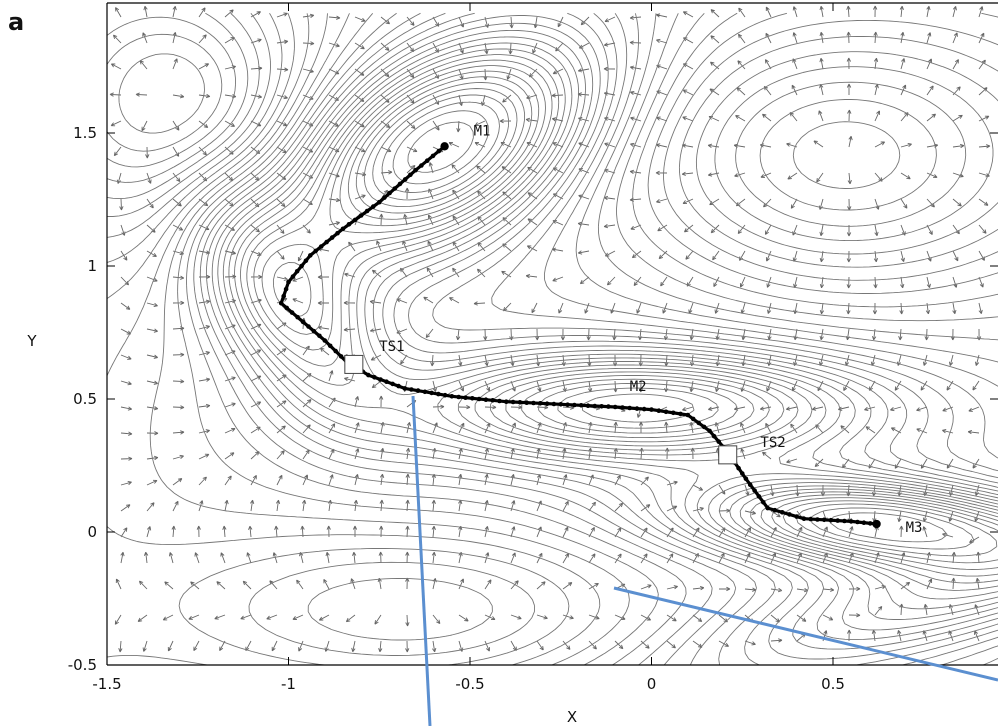  Describe the element at coordinates (541, 409) in the screenshot. I see `transition-state-markers` at that location.